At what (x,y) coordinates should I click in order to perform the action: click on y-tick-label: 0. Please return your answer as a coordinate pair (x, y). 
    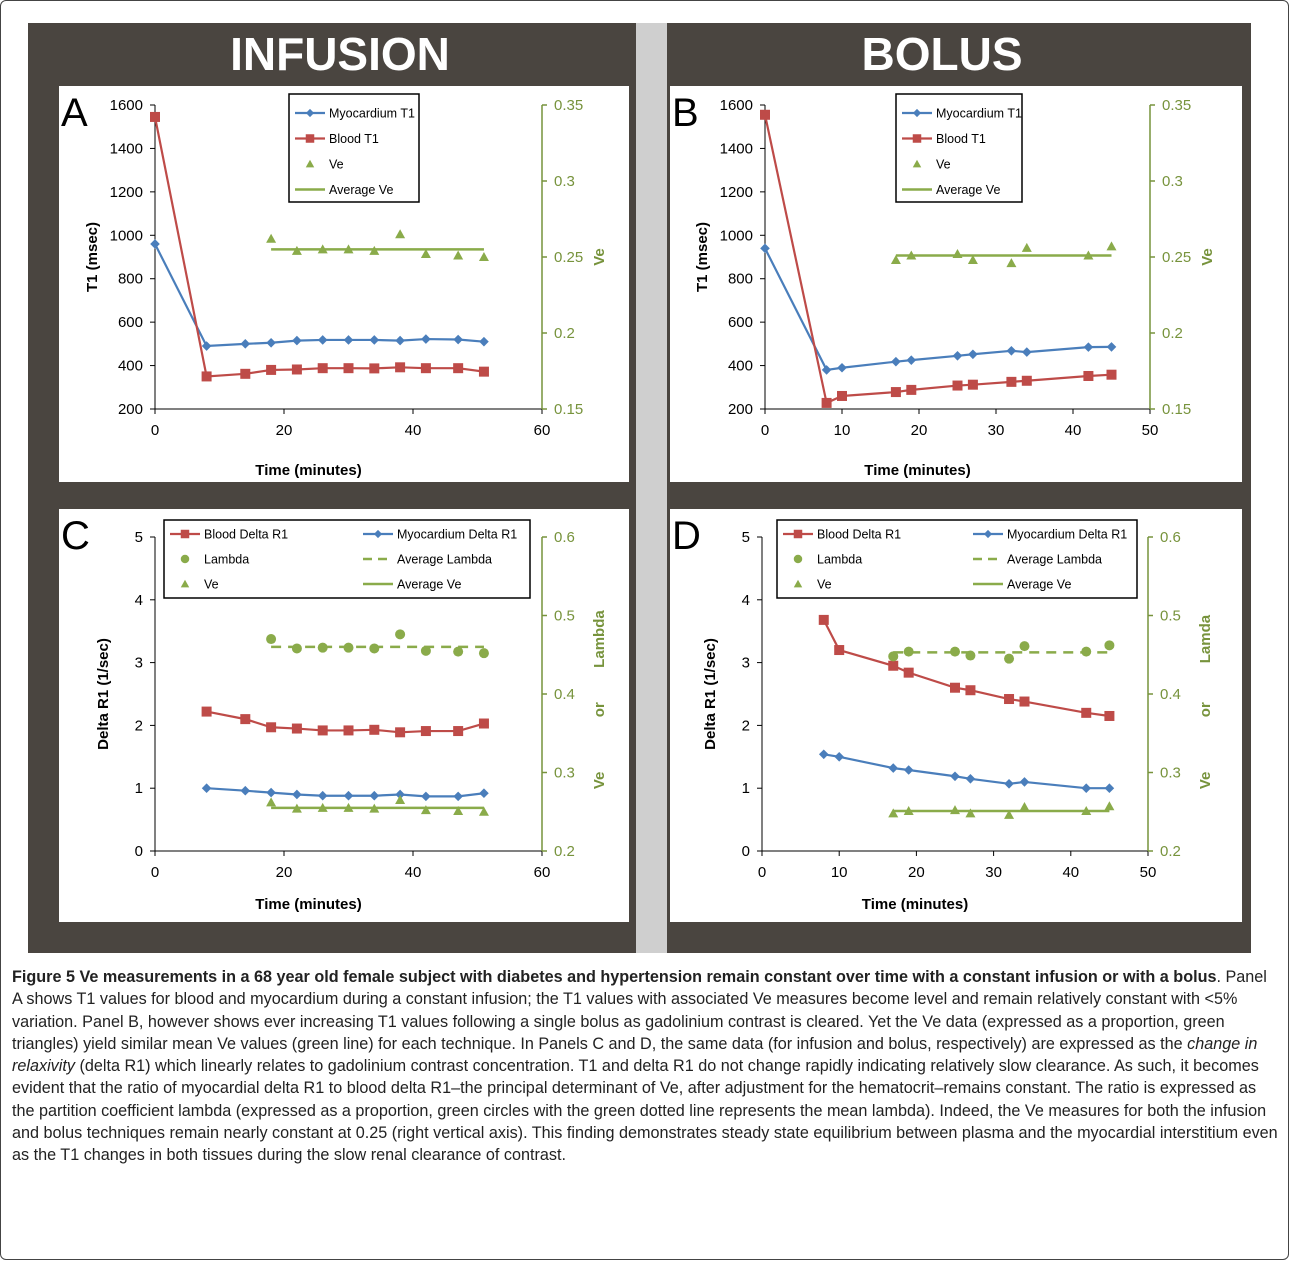
    Looking at the image, I should click on (139, 851).